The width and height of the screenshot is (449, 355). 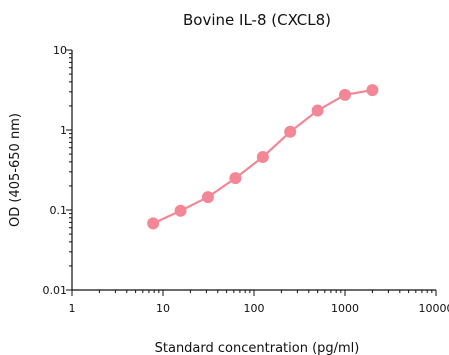 What do you see at coordinates (63, 130) in the screenshot?
I see `y-tick-label: 1` at bounding box center [63, 130].